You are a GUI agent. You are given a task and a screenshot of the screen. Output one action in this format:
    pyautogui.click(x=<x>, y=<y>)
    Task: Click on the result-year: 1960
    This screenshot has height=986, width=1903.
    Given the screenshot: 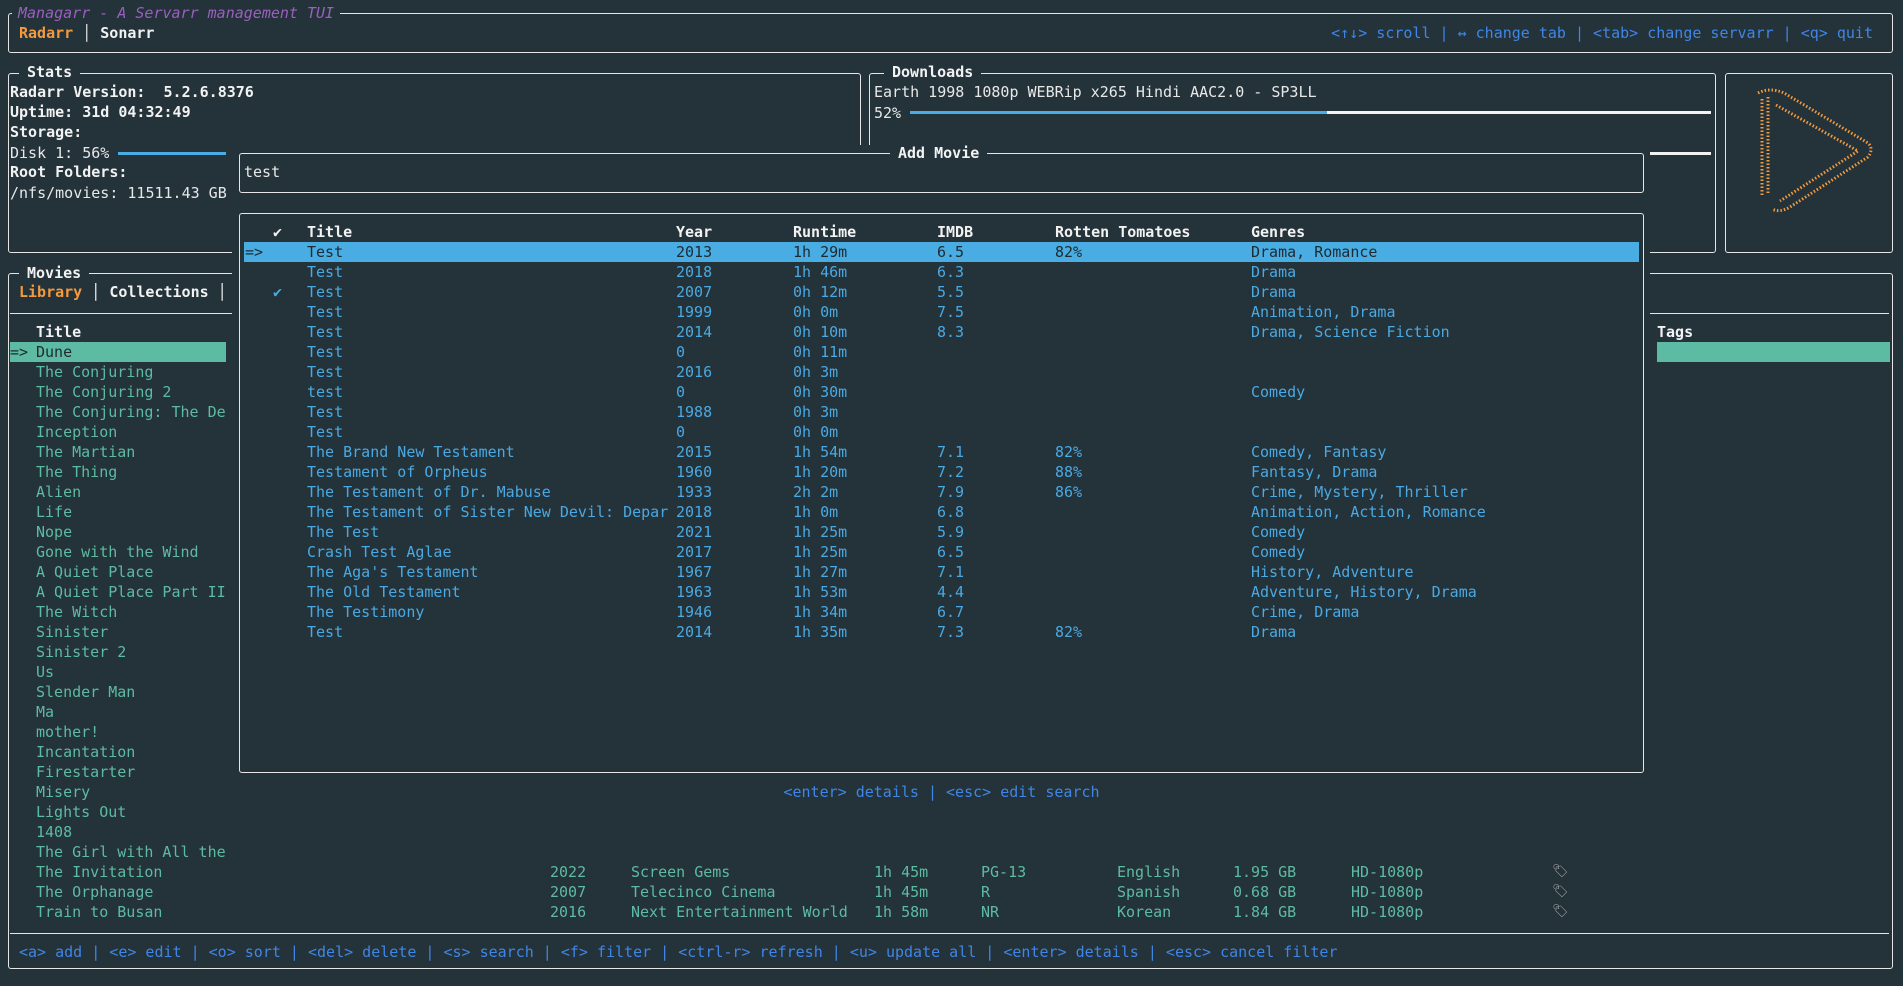 What is the action you would take?
    pyautogui.click(x=694, y=472)
    